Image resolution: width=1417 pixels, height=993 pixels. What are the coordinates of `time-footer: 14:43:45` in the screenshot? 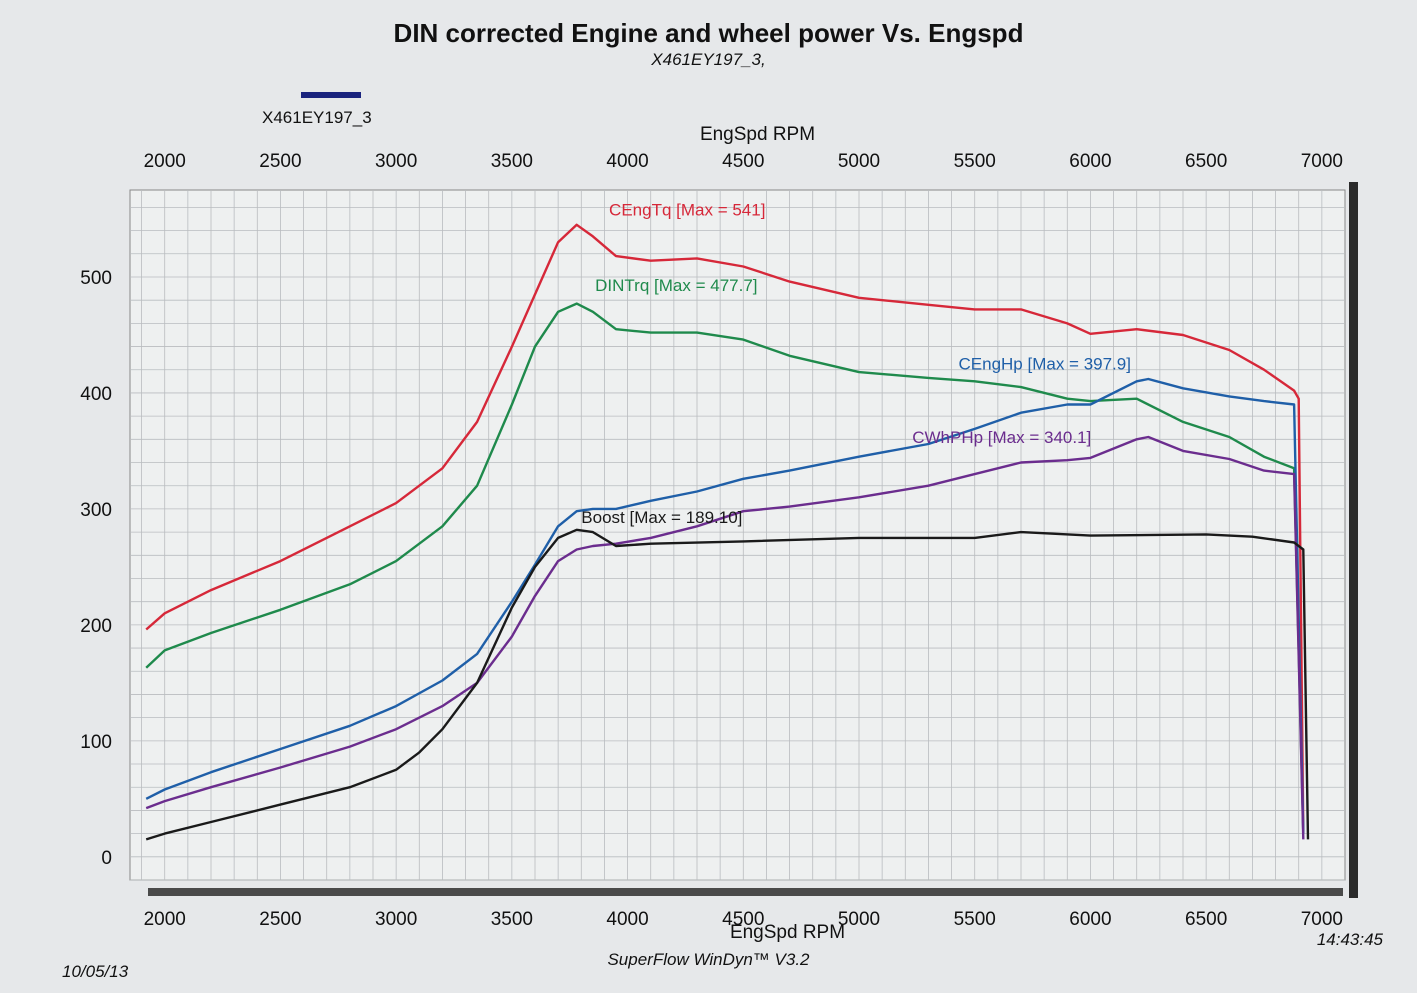 It's located at (1349, 939).